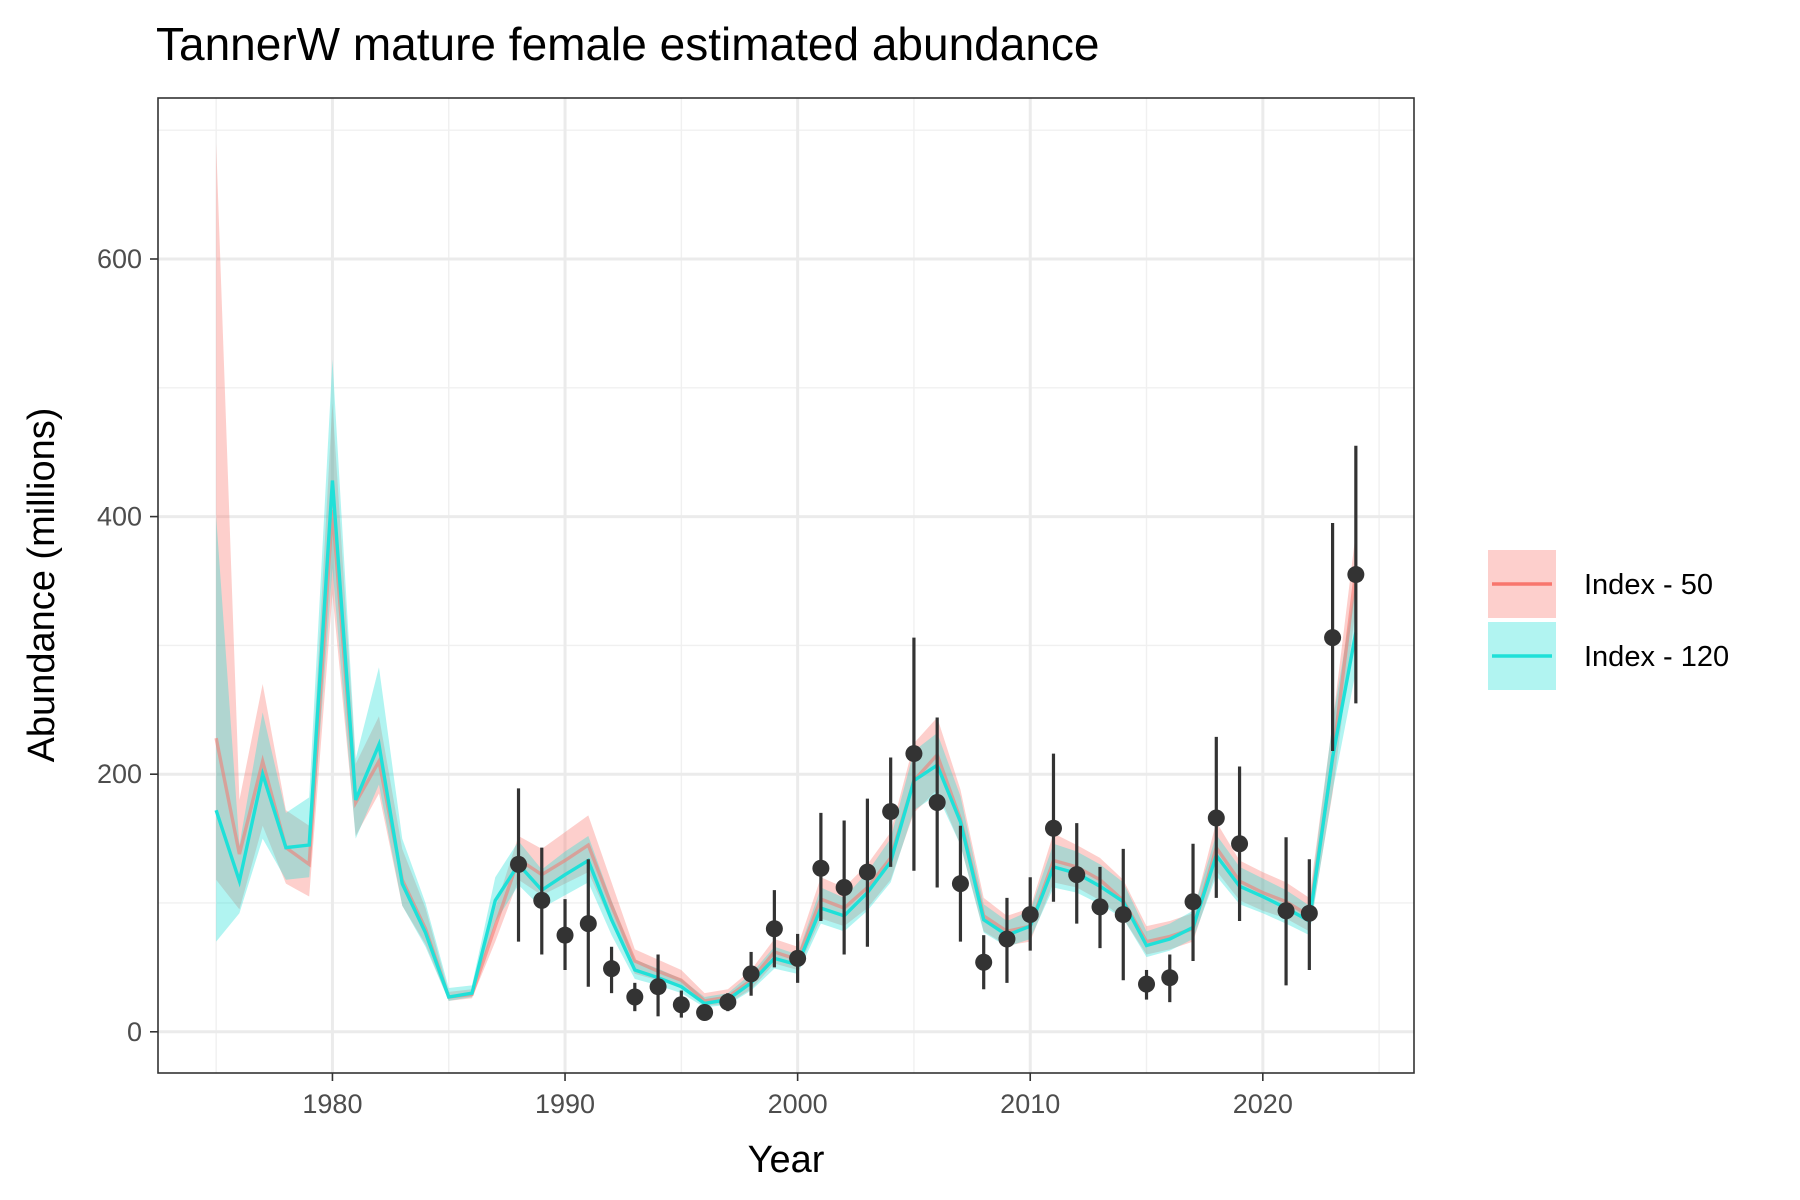 The height and width of the screenshot is (1200, 1800). I want to click on y-axis-title: Abundance (millions), so click(42, 585).